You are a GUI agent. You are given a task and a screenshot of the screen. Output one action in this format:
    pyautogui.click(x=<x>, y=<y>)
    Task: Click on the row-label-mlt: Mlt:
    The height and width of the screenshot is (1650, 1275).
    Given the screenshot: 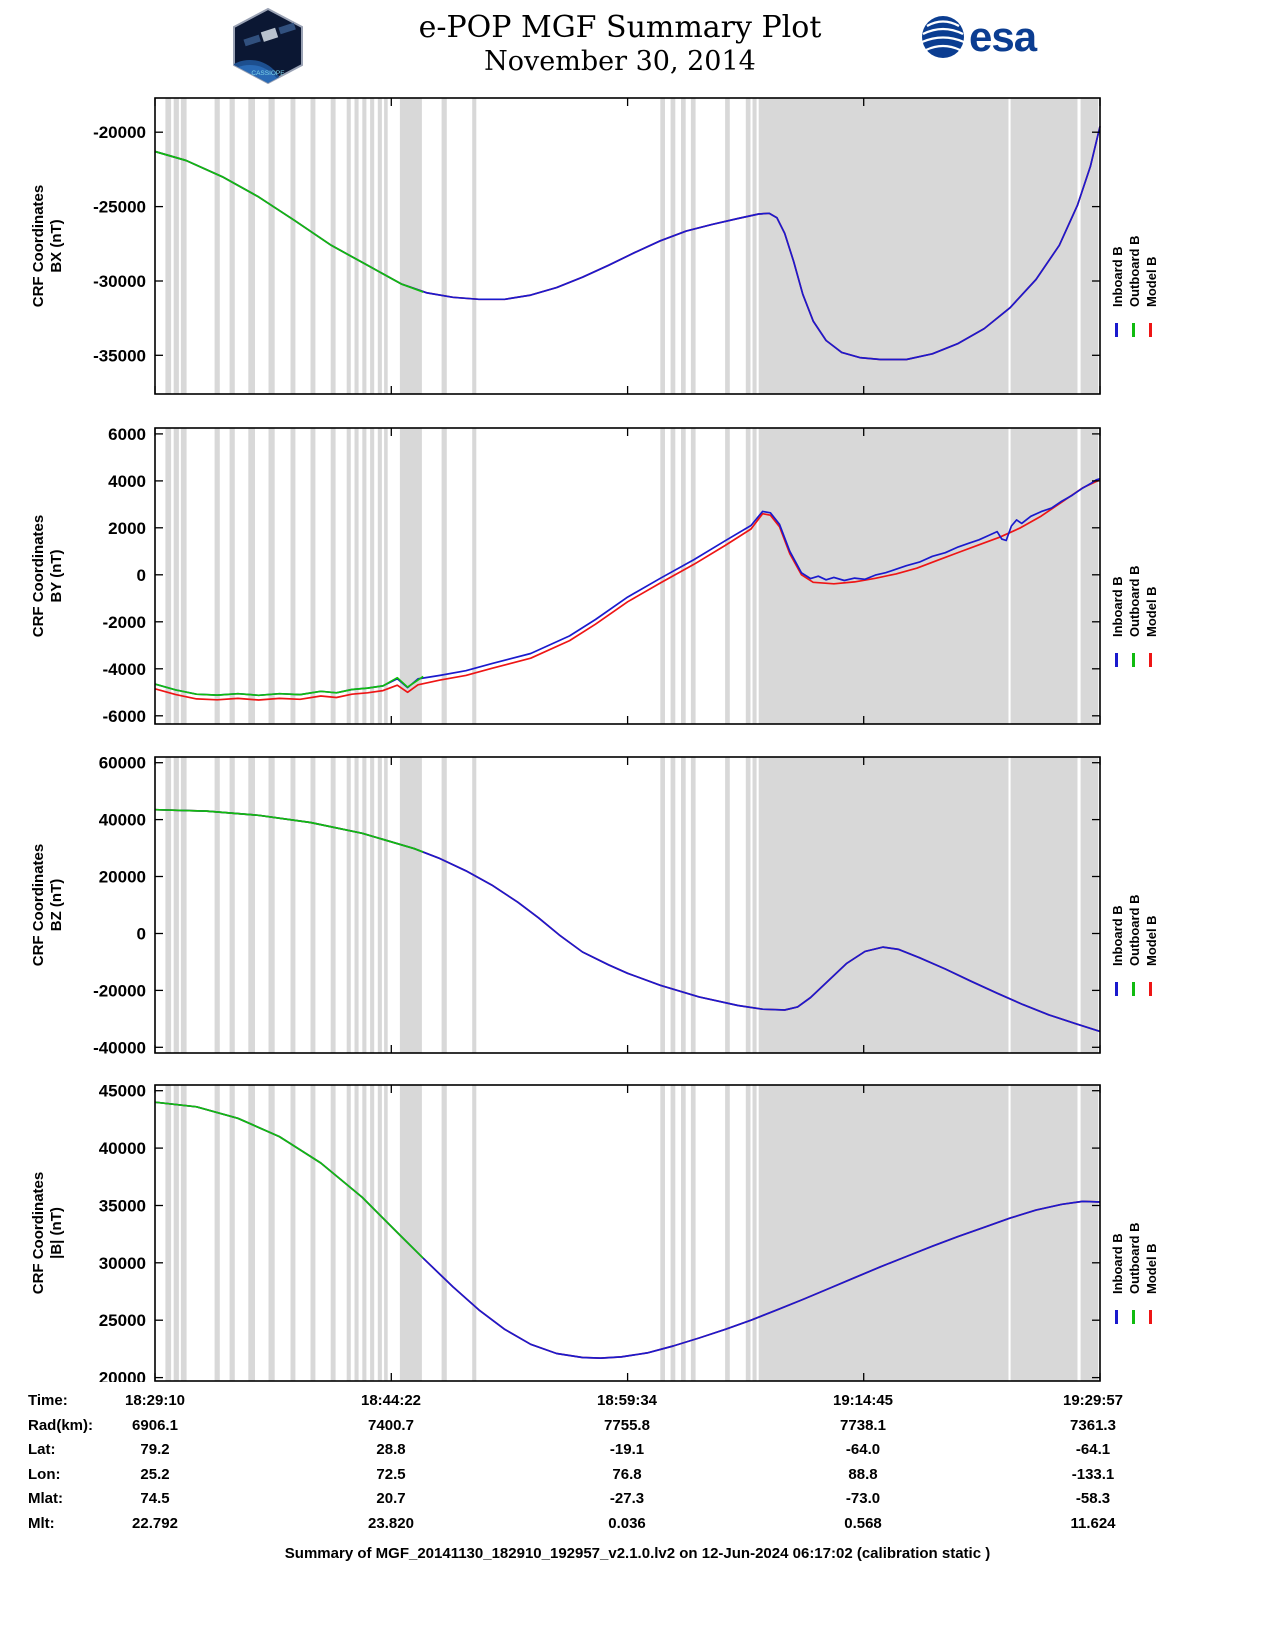 What is the action you would take?
    pyautogui.click(x=41, y=1523)
    